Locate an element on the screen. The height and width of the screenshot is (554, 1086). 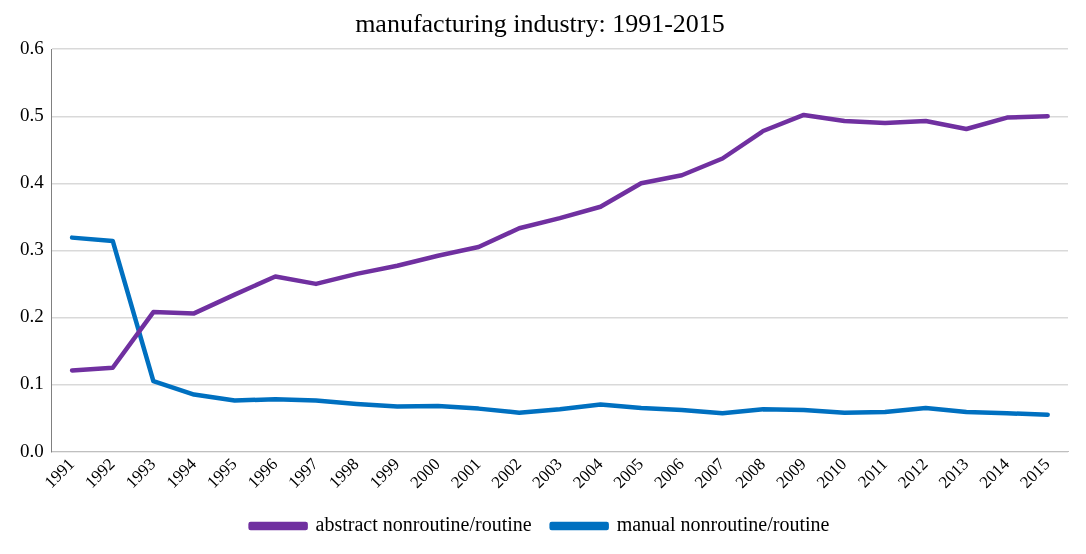
y-tick-label: 0.5 is located at coordinates (32, 115).